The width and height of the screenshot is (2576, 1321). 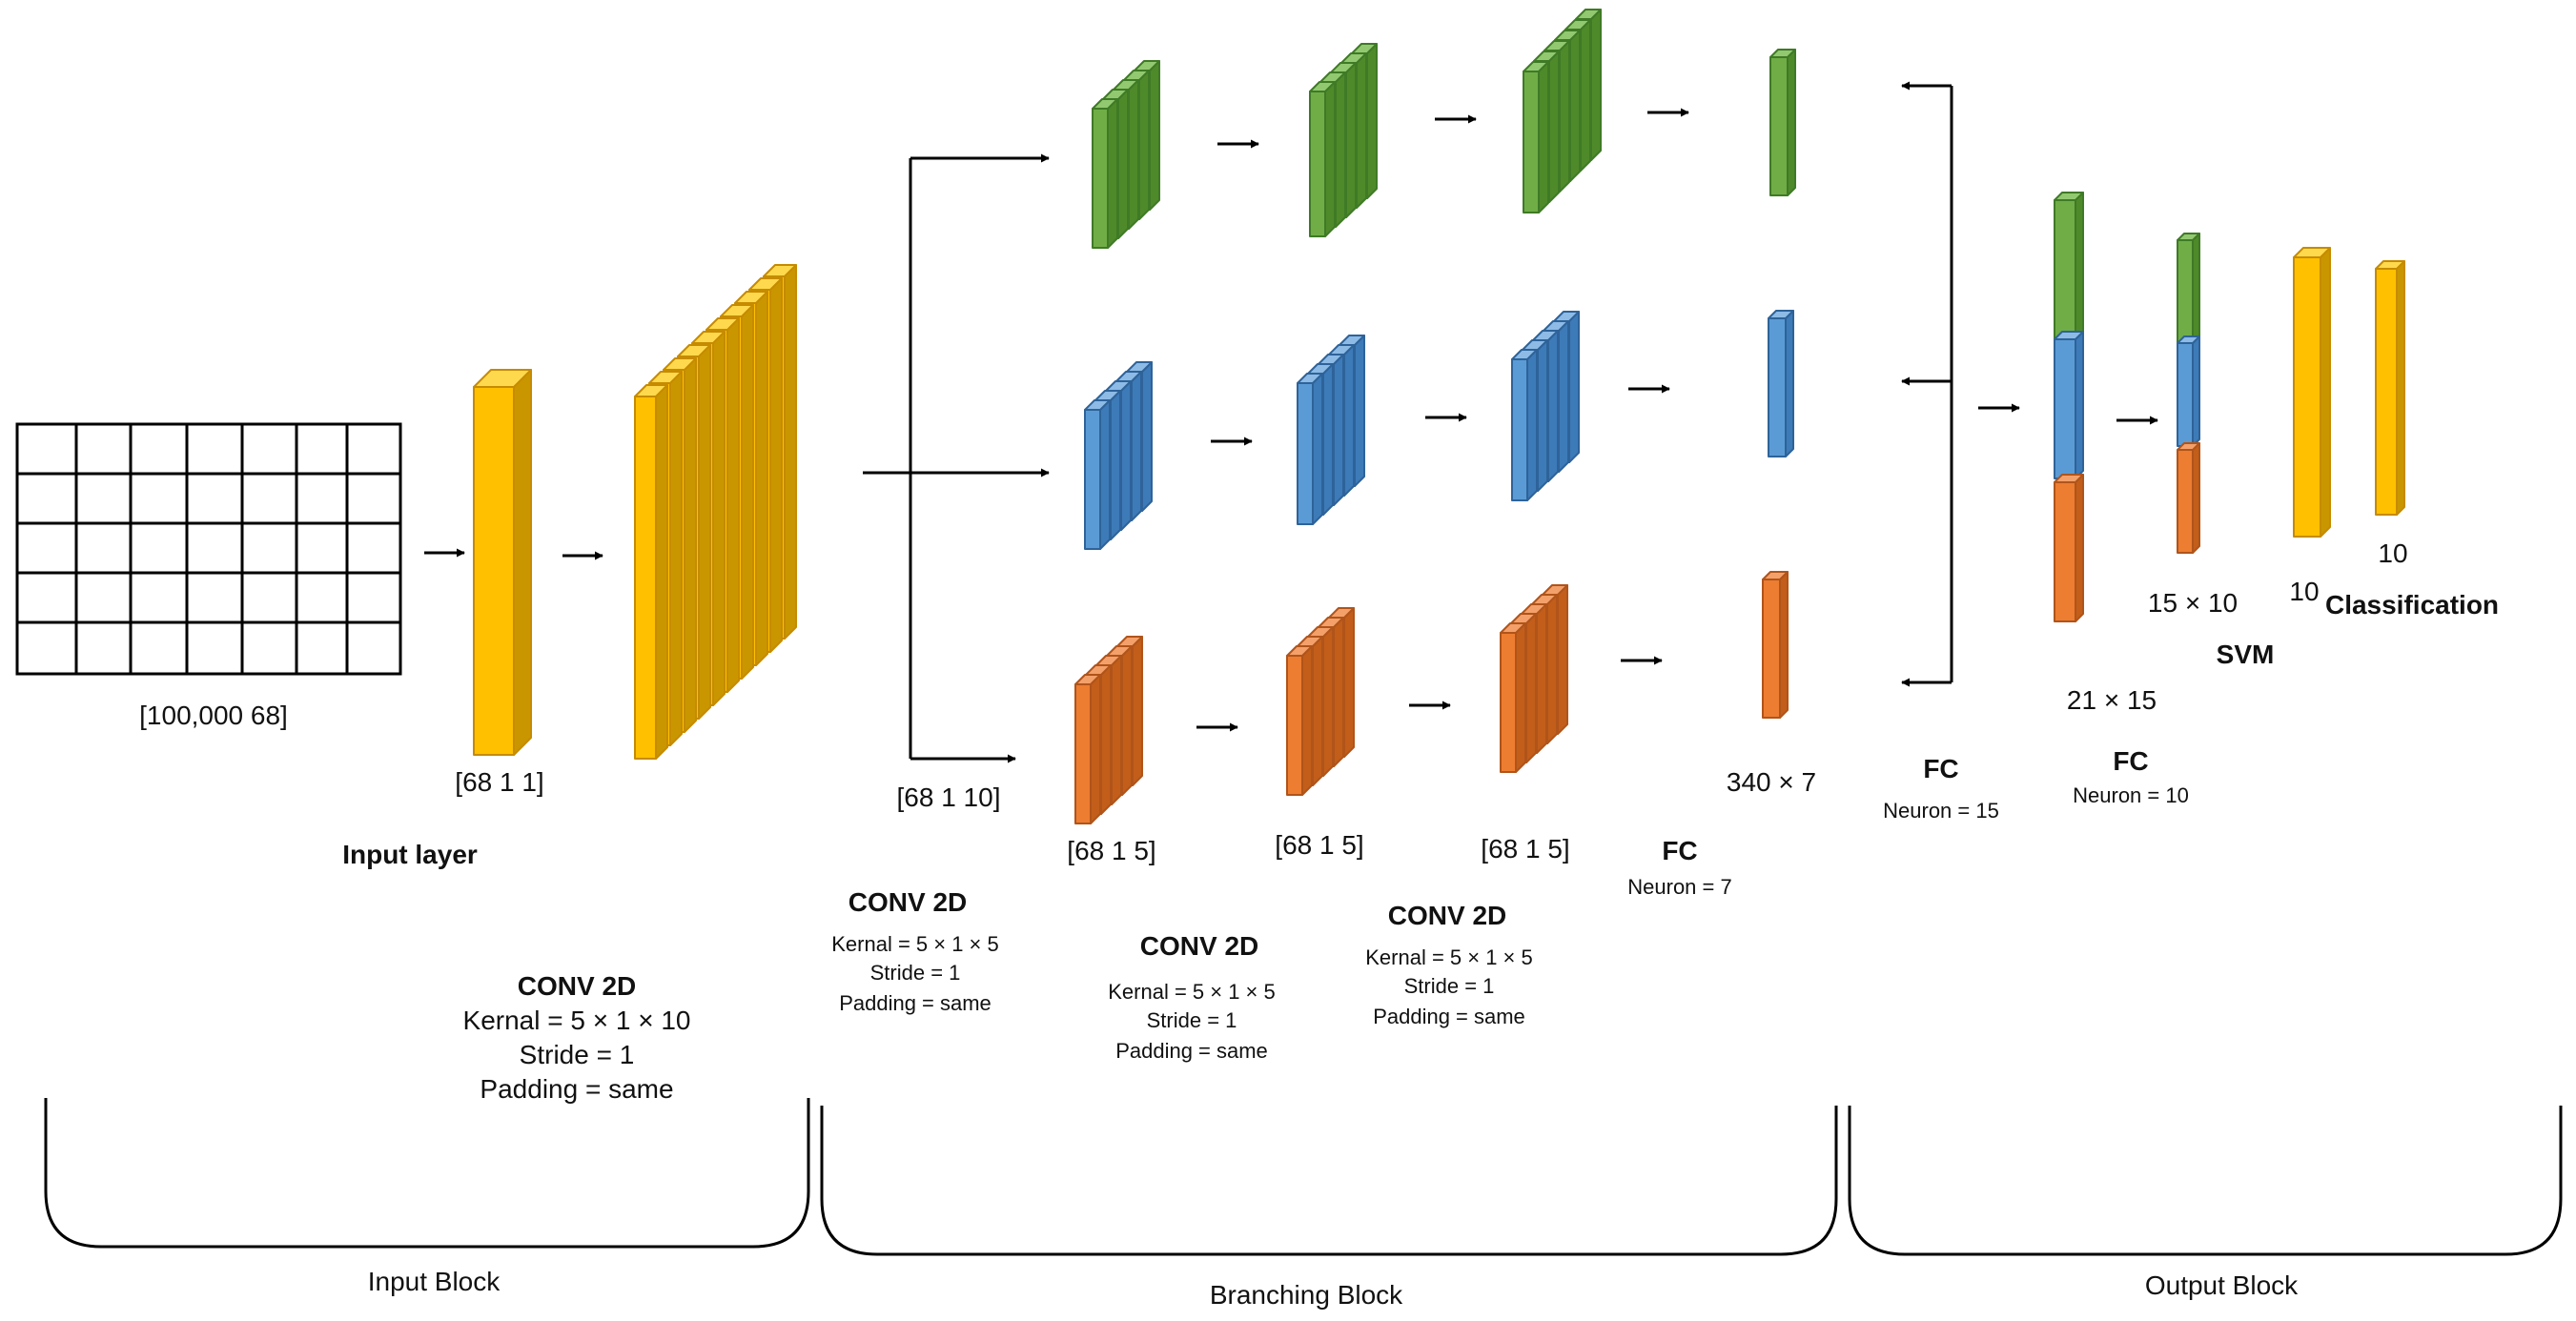 What do you see at coordinates (2390, 388) in the screenshot?
I see `classification-block` at bounding box center [2390, 388].